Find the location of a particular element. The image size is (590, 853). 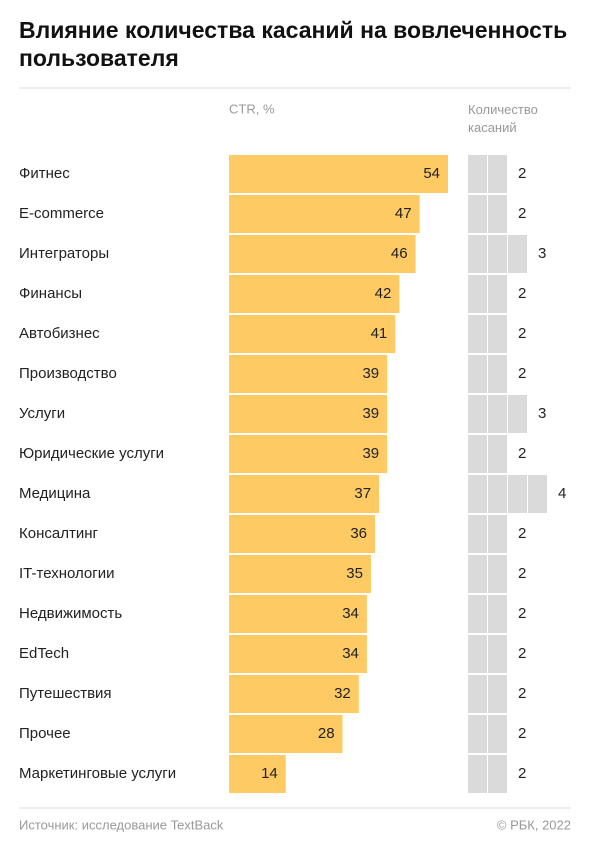

value-label: 28 is located at coordinates (326, 733).